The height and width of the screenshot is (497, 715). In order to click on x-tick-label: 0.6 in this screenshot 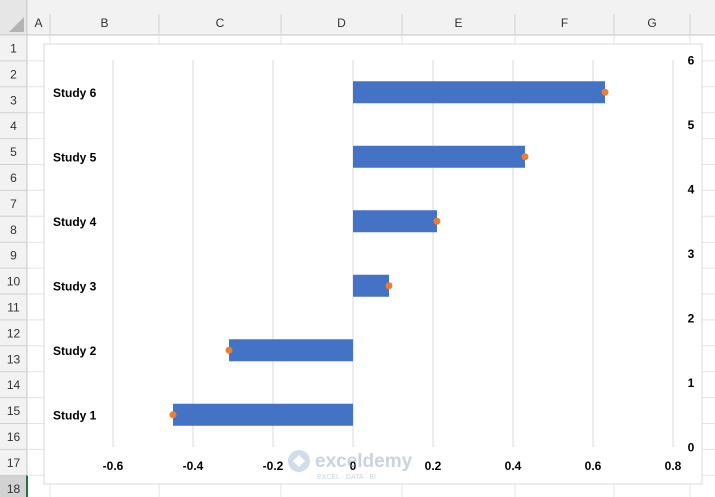, I will do `click(593, 466)`.